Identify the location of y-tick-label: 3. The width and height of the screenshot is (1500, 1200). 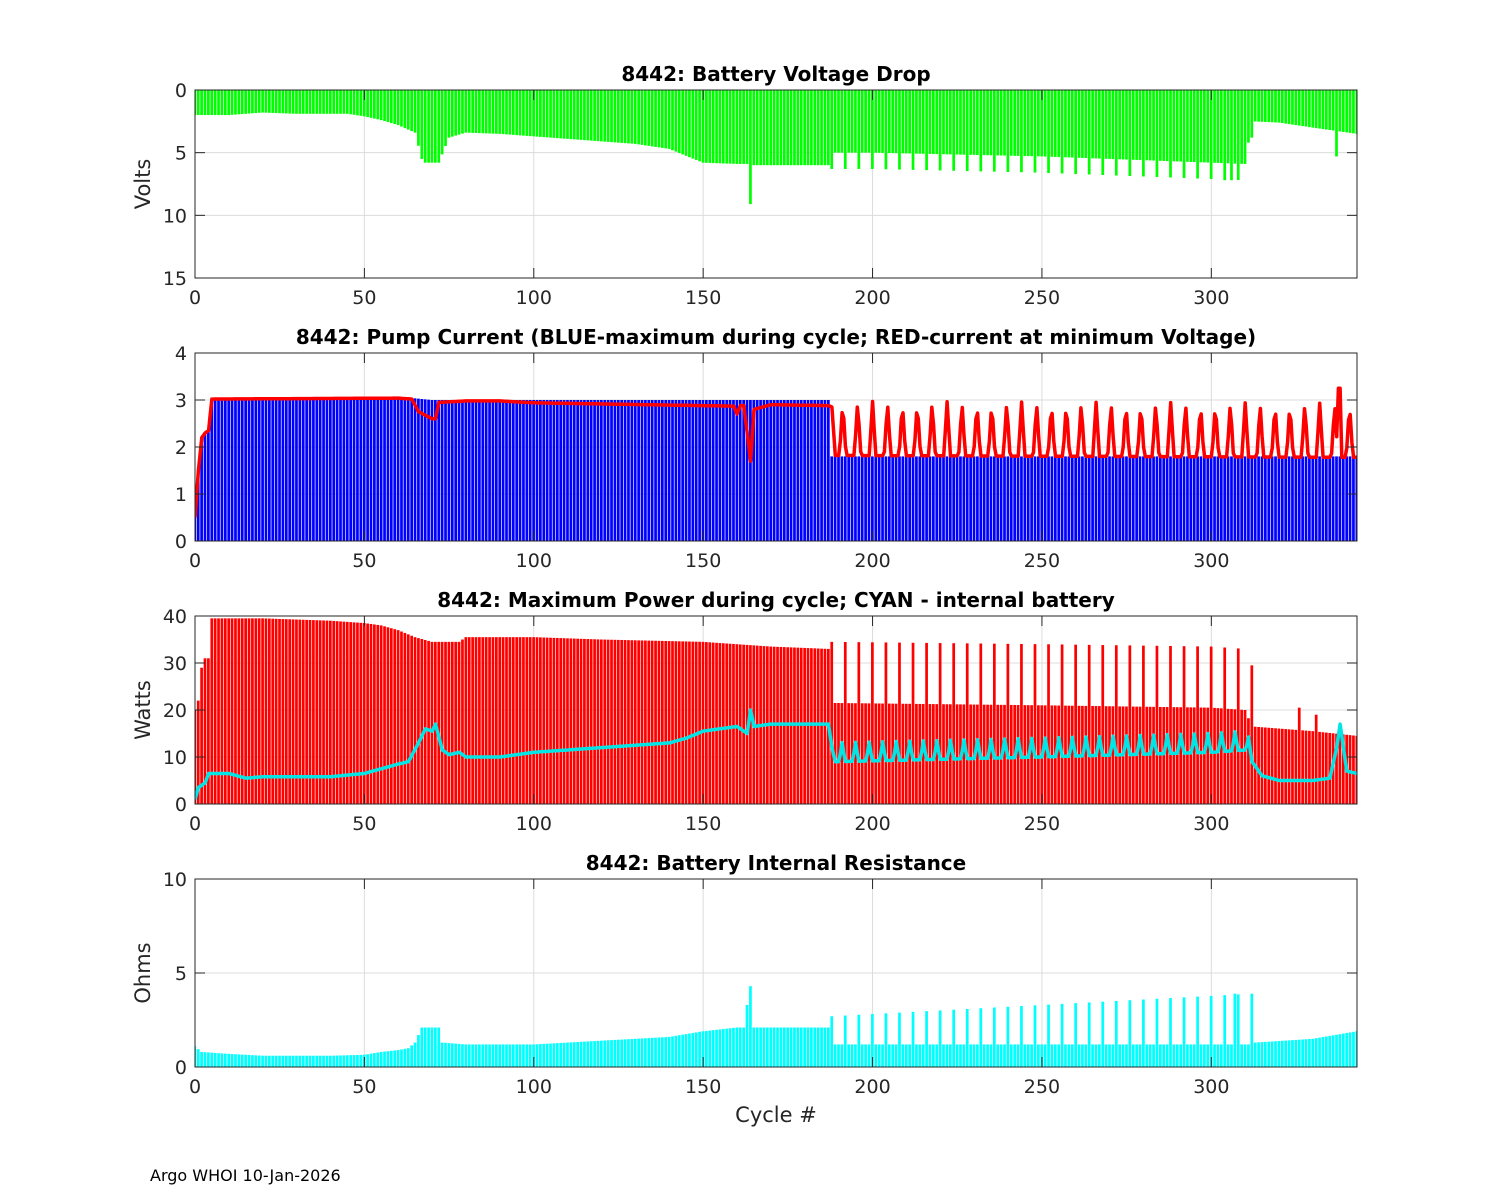
(181, 401).